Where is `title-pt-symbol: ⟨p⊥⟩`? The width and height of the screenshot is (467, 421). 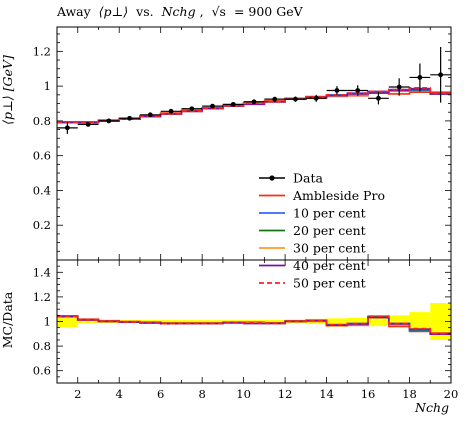 title-pt-symbol: ⟨p⊥⟩ is located at coordinates (114, 11).